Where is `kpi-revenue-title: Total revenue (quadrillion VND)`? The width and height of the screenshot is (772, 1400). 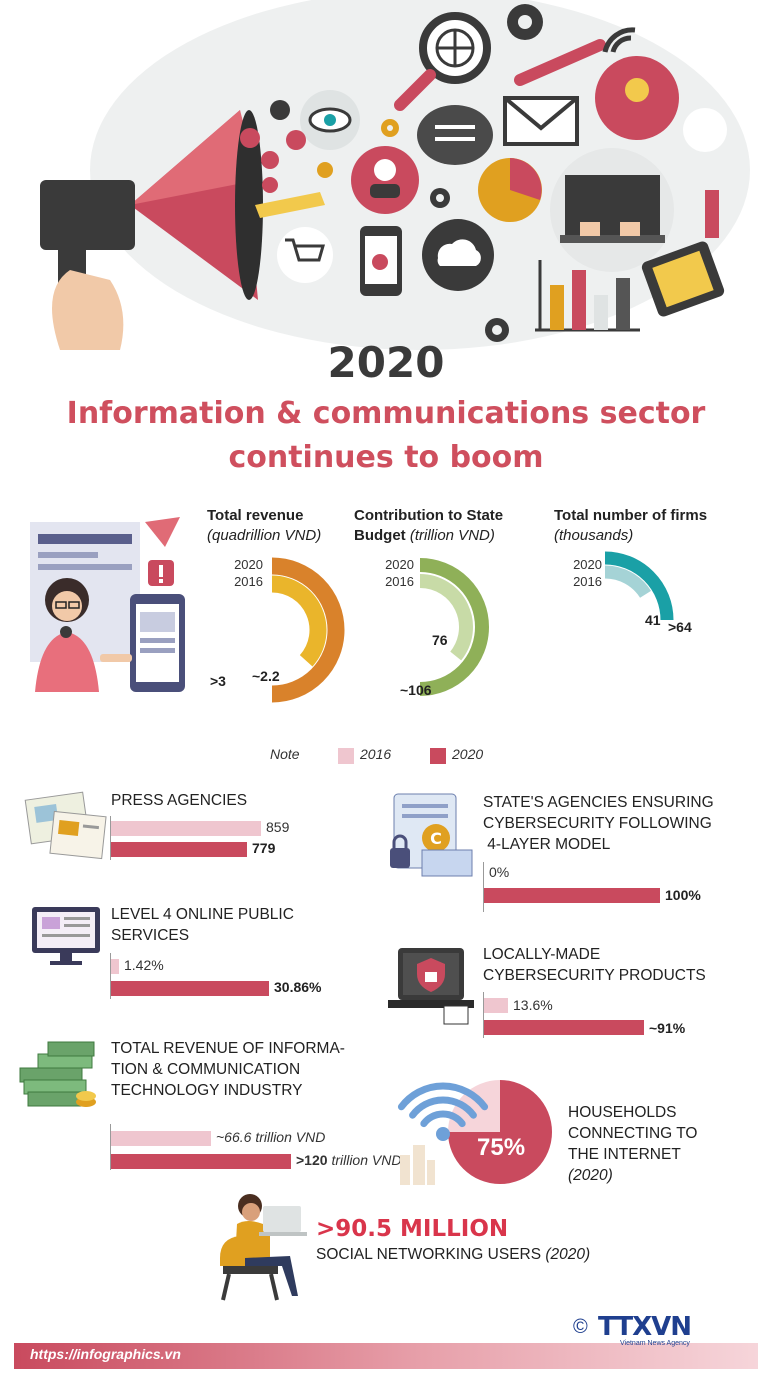 kpi-revenue-title: Total revenue (quadrillion VND) is located at coordinates (264, 525).